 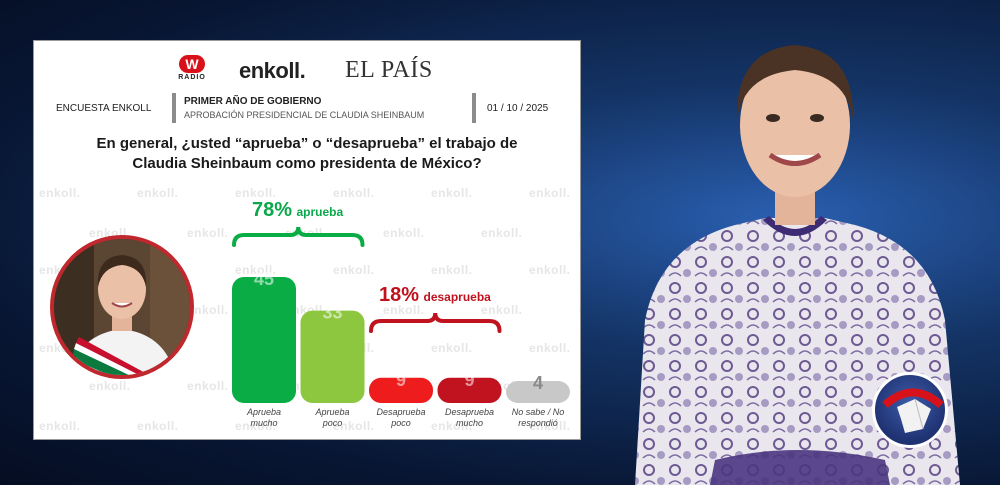 I want to click on category-label-0-1: mucho, so click(x=263, y=423).